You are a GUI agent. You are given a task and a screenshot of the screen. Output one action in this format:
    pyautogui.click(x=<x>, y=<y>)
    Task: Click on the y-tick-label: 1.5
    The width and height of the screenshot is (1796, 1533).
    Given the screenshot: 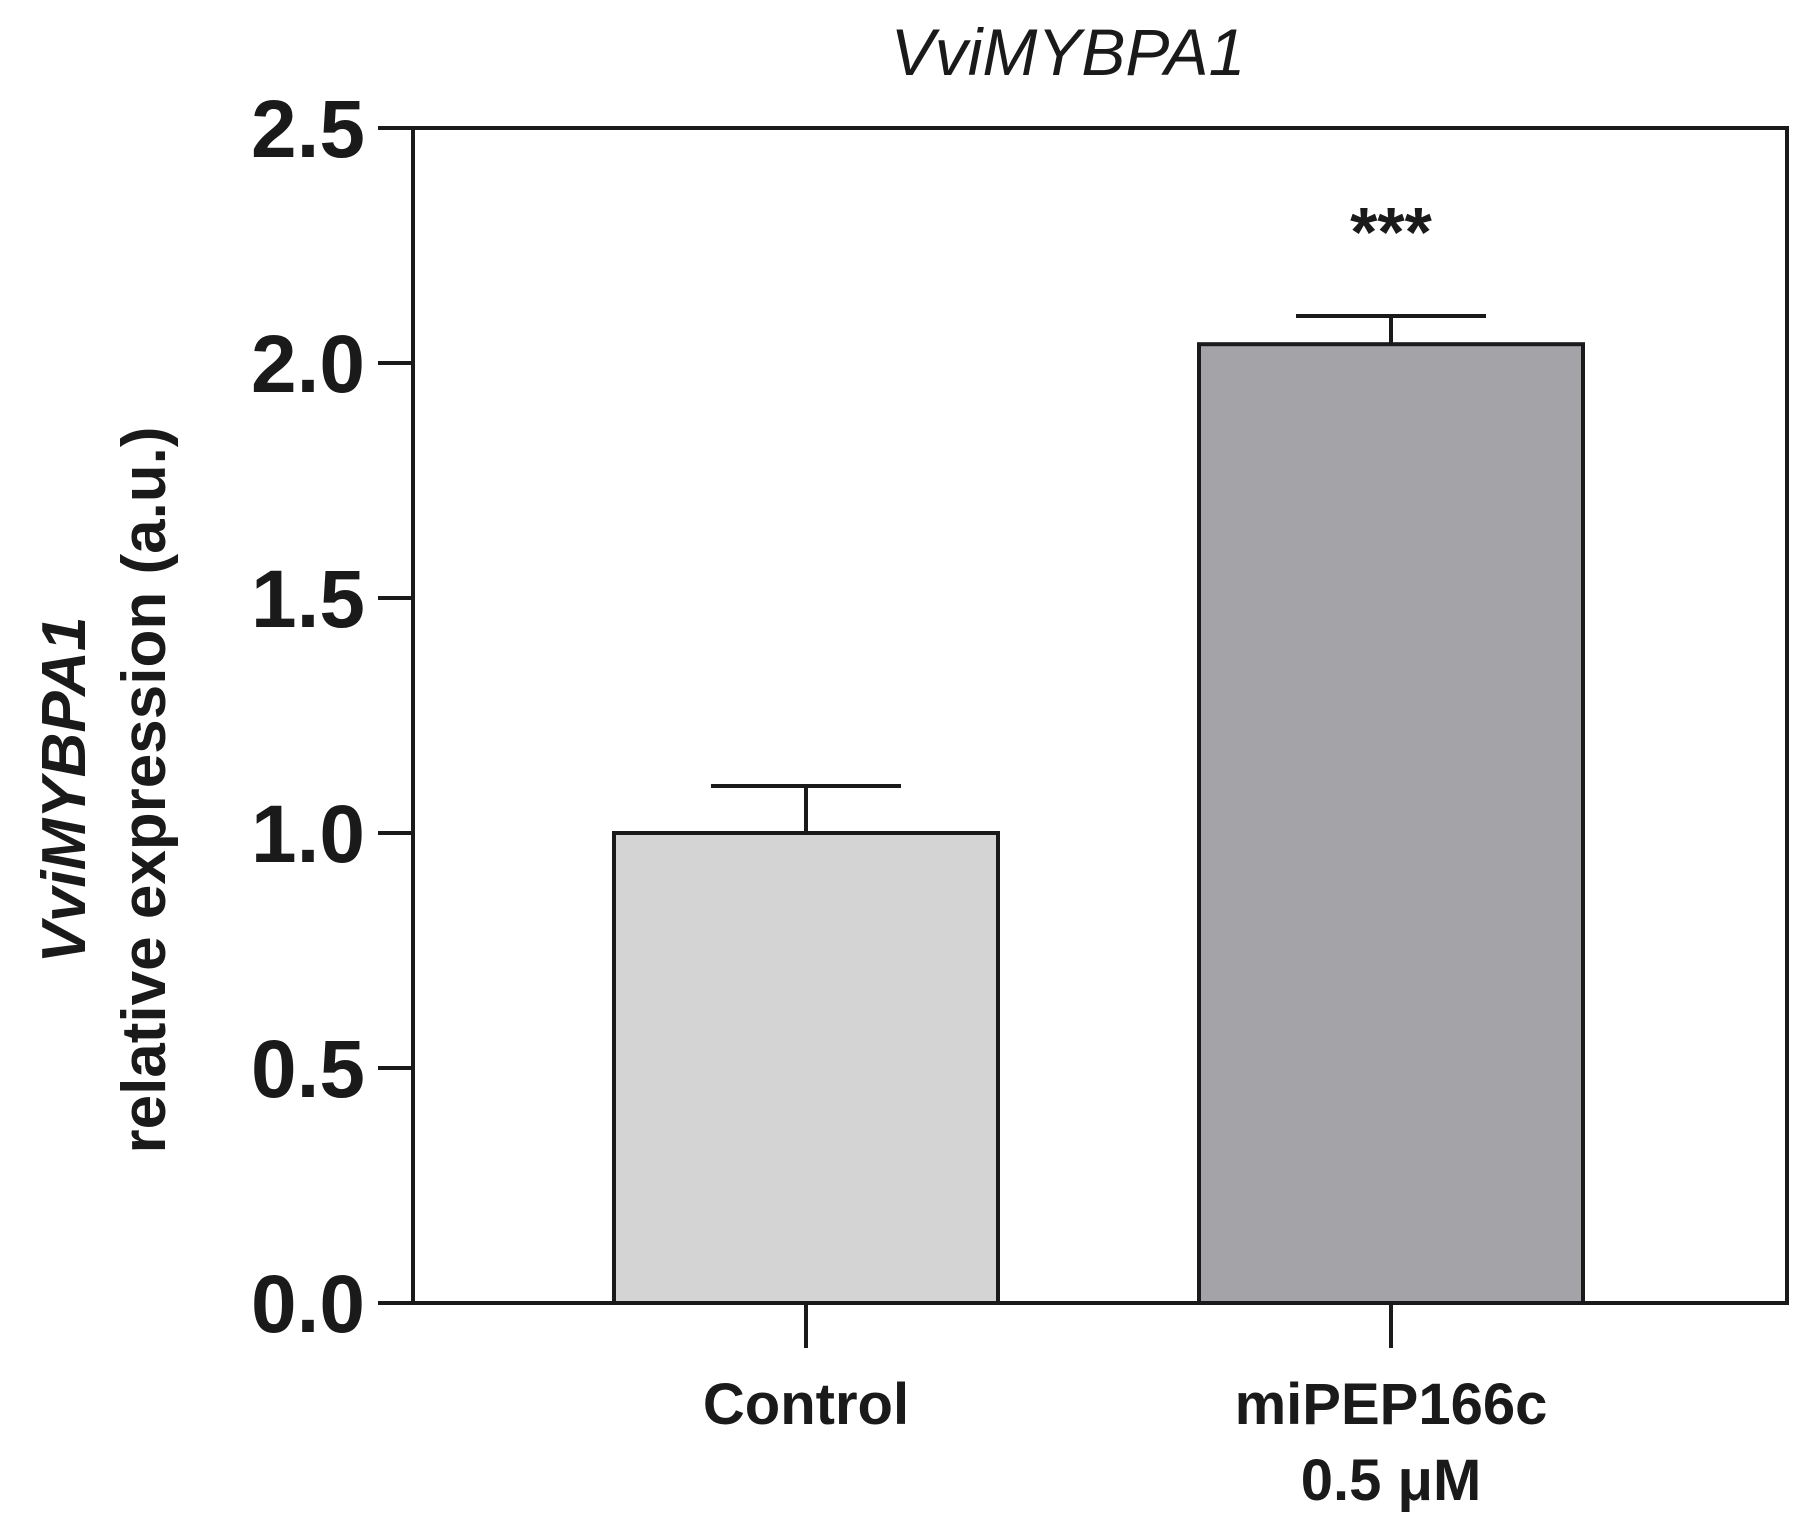 What is the action you would take?
    pyautogui.click(x=308, y=599)
    